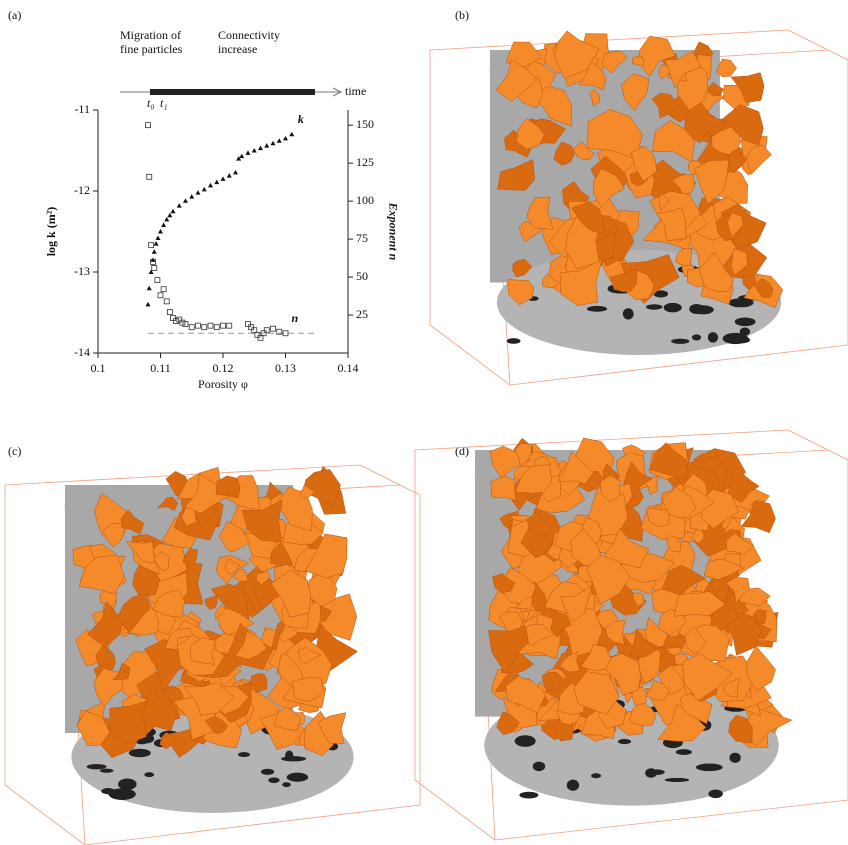 This screenshot has width=848, height=845. Describe the element at coordinates (14, 451) in the screenshot. I see `panel-label: (c)` at that location.